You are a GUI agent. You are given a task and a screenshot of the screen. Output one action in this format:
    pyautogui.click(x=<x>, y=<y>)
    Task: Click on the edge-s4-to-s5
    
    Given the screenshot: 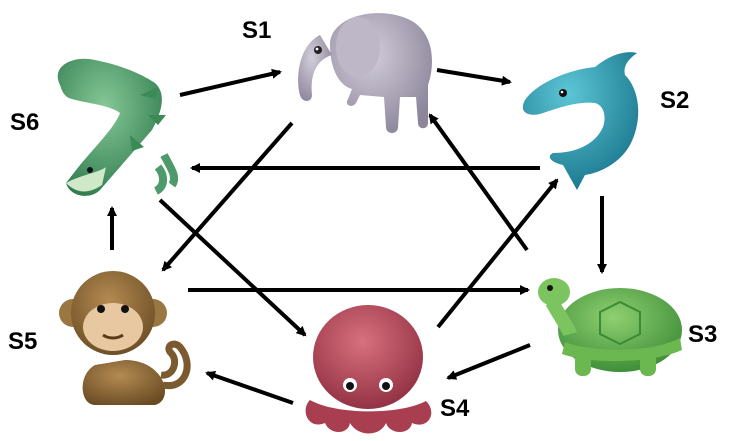 What is the action you would take?
    pyautogui.click(x=249, y=387)
    